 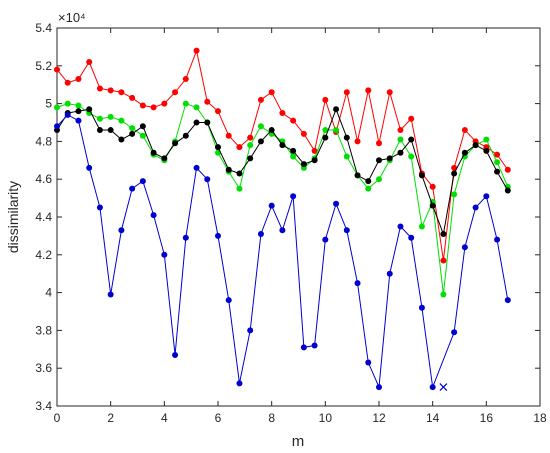 I want to click on x-tick-label: 10, so click(x=326, y=418).